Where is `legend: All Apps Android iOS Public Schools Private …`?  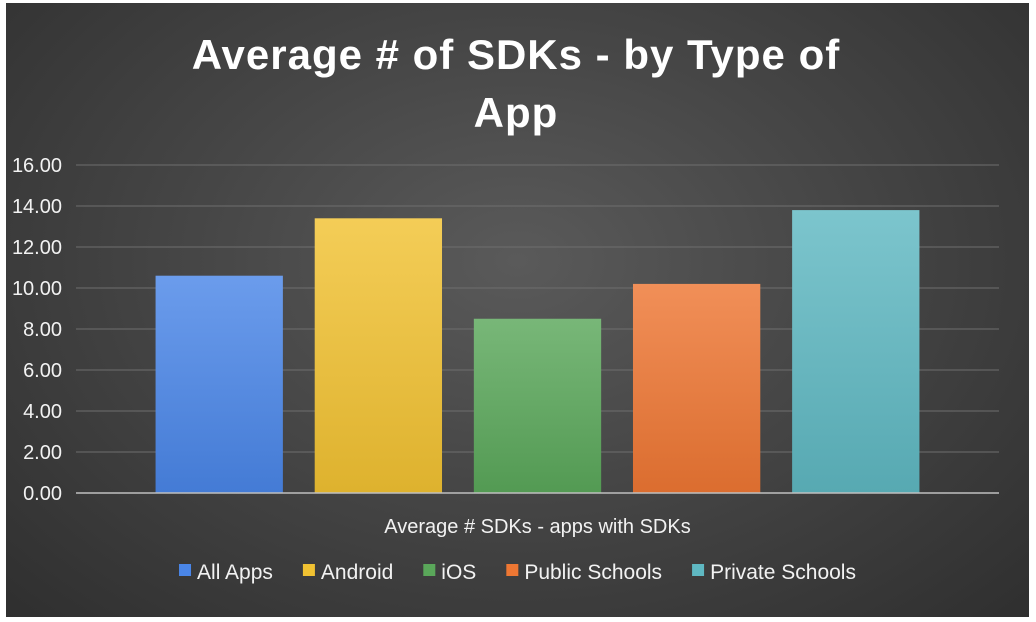 legend: All Apps Android iOS Public Schools Private … is located at coordinates (517, 572).